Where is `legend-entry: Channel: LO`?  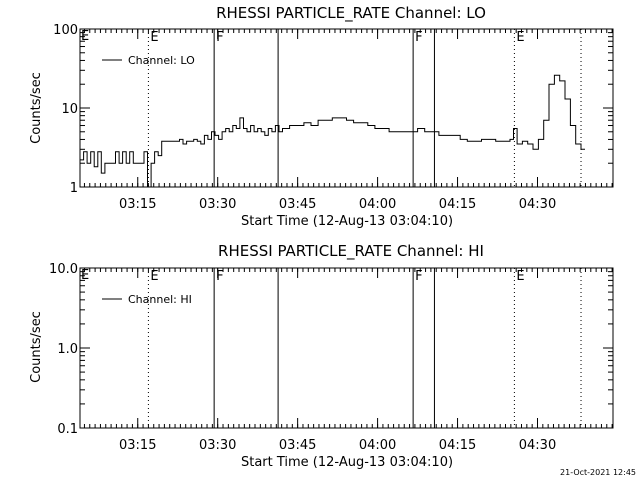 legend-entry: Channel: LO is located at coordinates (161, 60).